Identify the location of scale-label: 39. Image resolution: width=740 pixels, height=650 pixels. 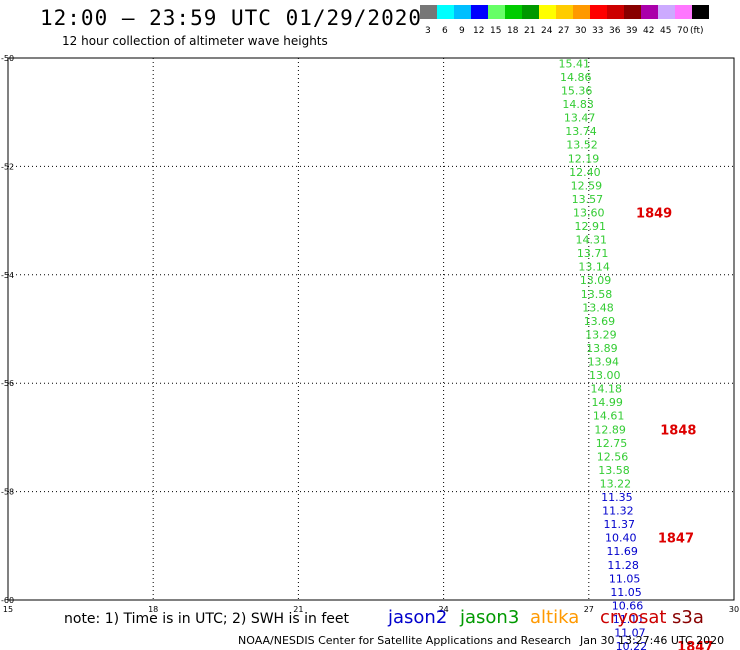
(632, 31).